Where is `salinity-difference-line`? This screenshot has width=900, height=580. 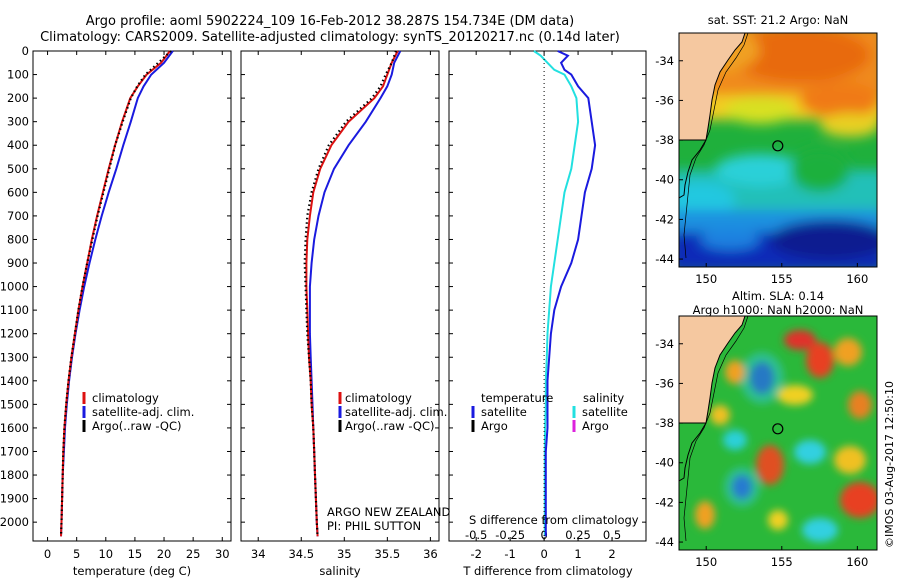
salinity-difference-line is located at coordinates (556, 293).